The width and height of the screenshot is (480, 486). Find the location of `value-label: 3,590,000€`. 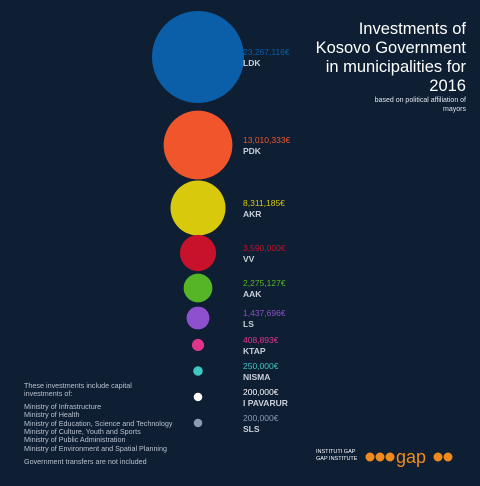

value-label: 3,590,000€ is located at coordinates (264, 248).